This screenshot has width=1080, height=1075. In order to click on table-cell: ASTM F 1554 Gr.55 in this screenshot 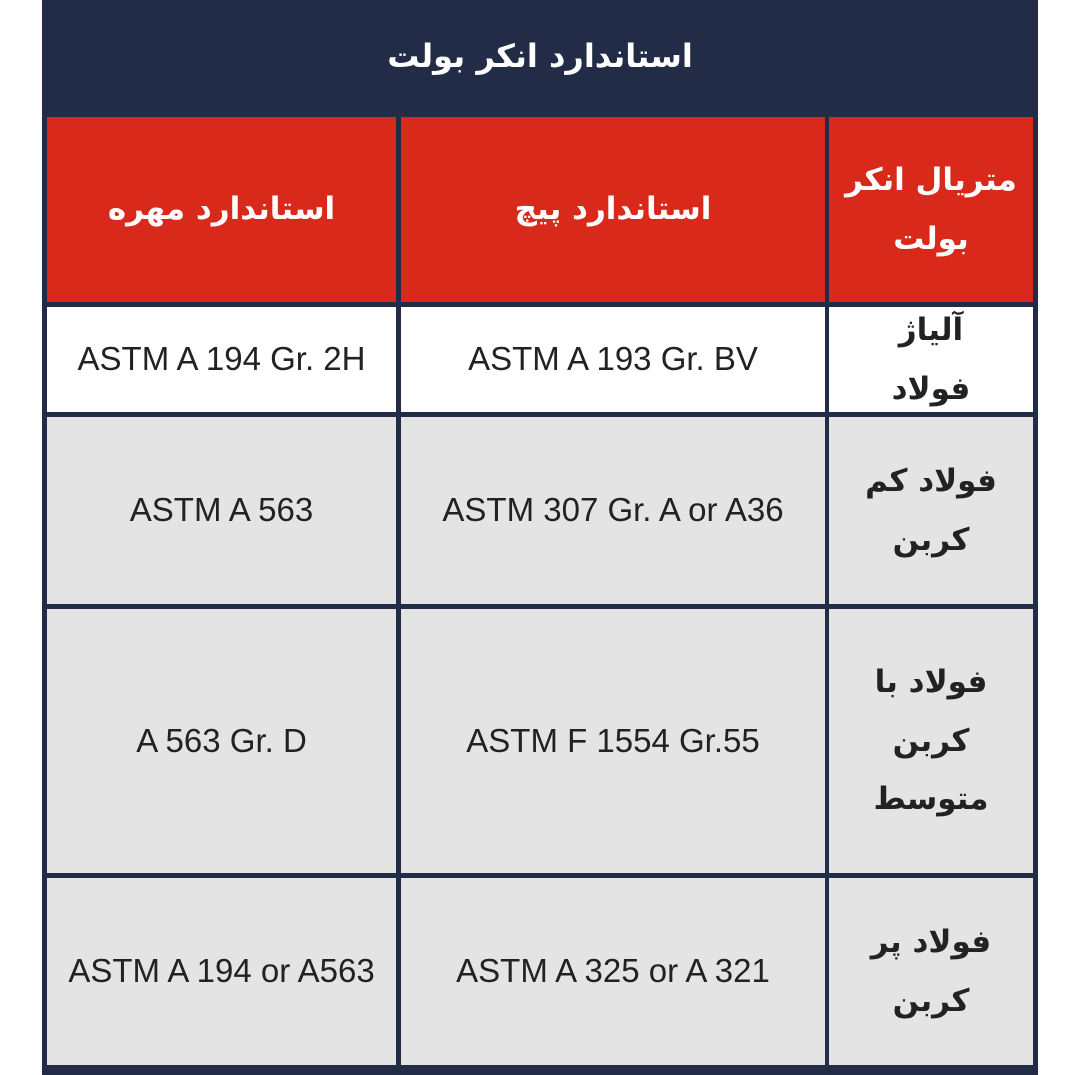, I will do `click(613, 741)`.